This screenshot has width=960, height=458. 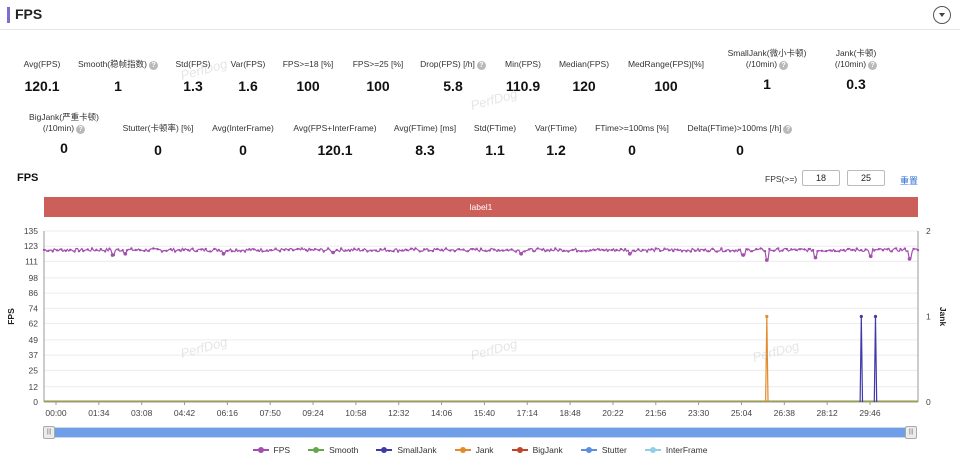 What do you see at coordinates (603, 450) in the screenshot?
I see `legend-item-stutter: Stutter` at bounding box center [603, 450].